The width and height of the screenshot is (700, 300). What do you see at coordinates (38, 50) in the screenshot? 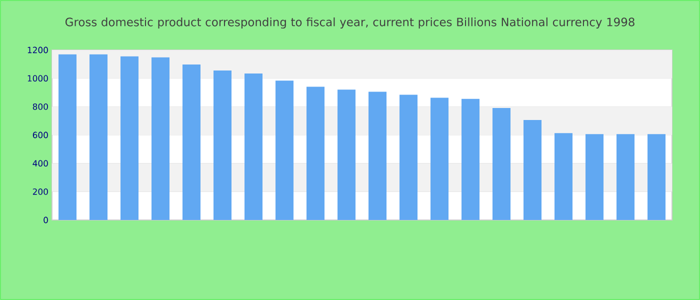
I see `y-tick-label: 1200` at bounding box center [38, 50].